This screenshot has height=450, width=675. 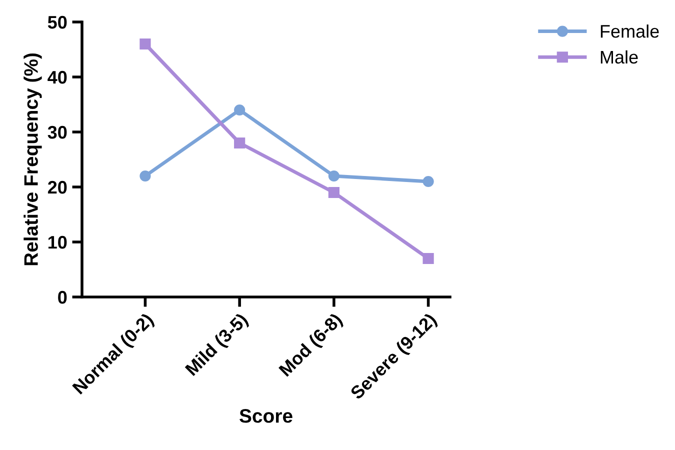 What do you see at coordinates (629, 31) in the screenshot?
I see `legend-label: Female` at bounding box center [629, 31].